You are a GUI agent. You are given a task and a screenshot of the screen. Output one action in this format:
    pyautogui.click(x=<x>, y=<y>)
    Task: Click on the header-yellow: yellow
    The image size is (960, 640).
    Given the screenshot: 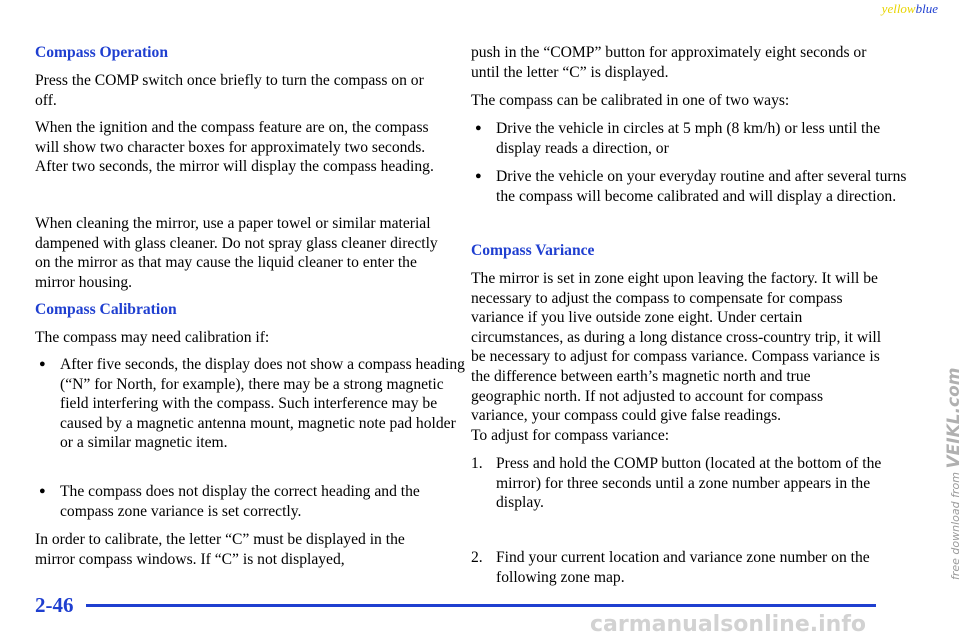 What is the action you would take?
    pyautogui.click(x=898, y=8)
    